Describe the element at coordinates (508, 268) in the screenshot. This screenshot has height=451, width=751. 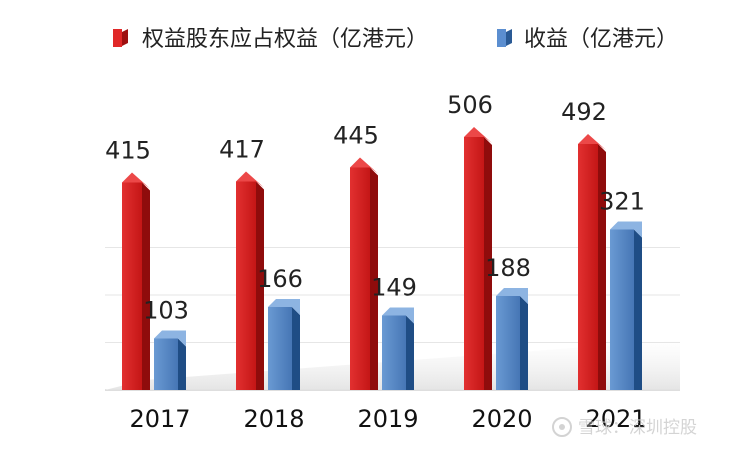
I see `data-label-revenue-2020: 188` at that location.